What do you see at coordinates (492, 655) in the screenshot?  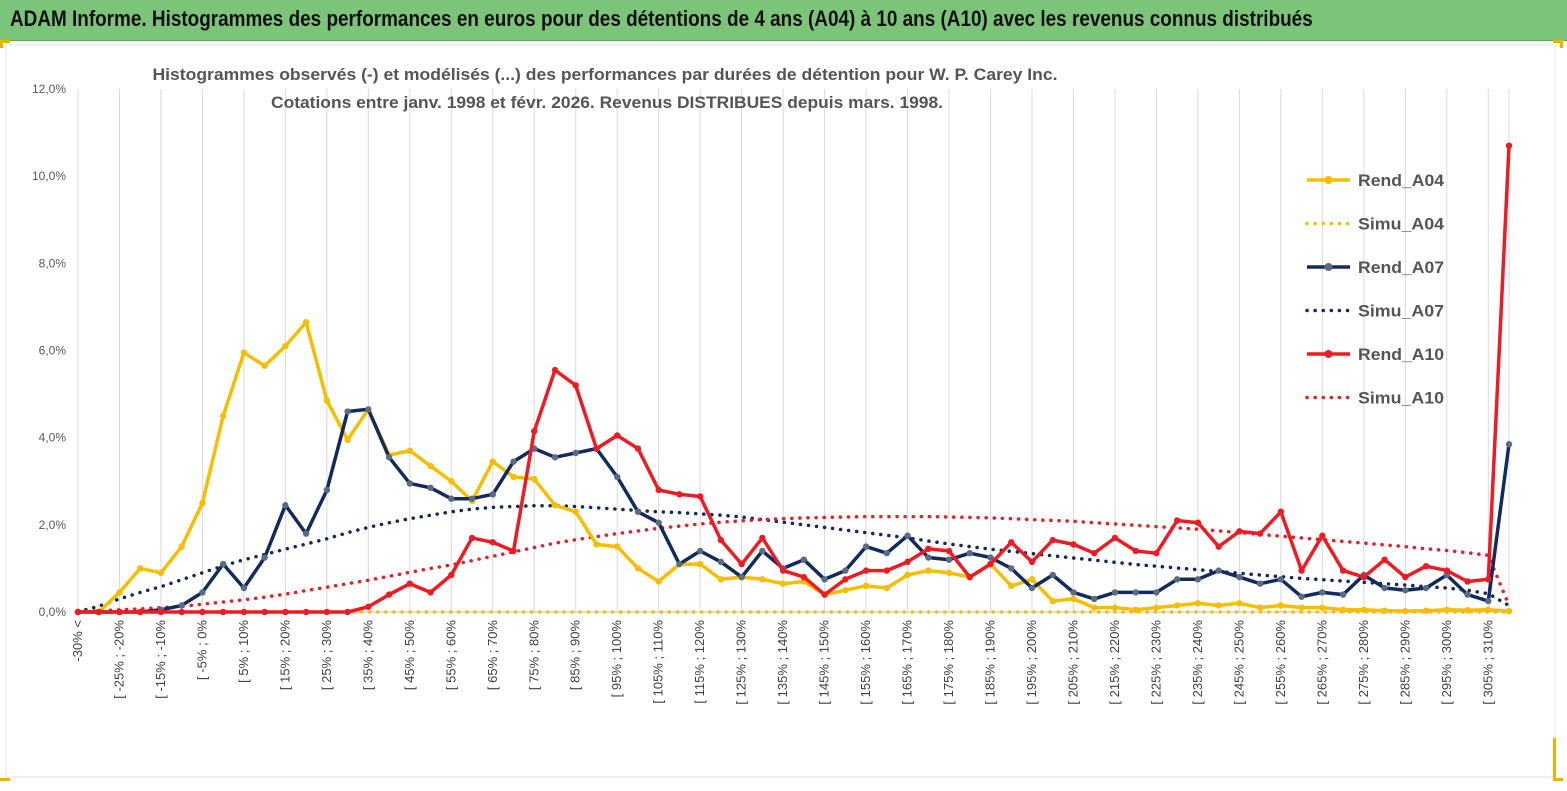 I see `x-tick-label: [ 65% ; 70%` at bounding box center [492, 655].